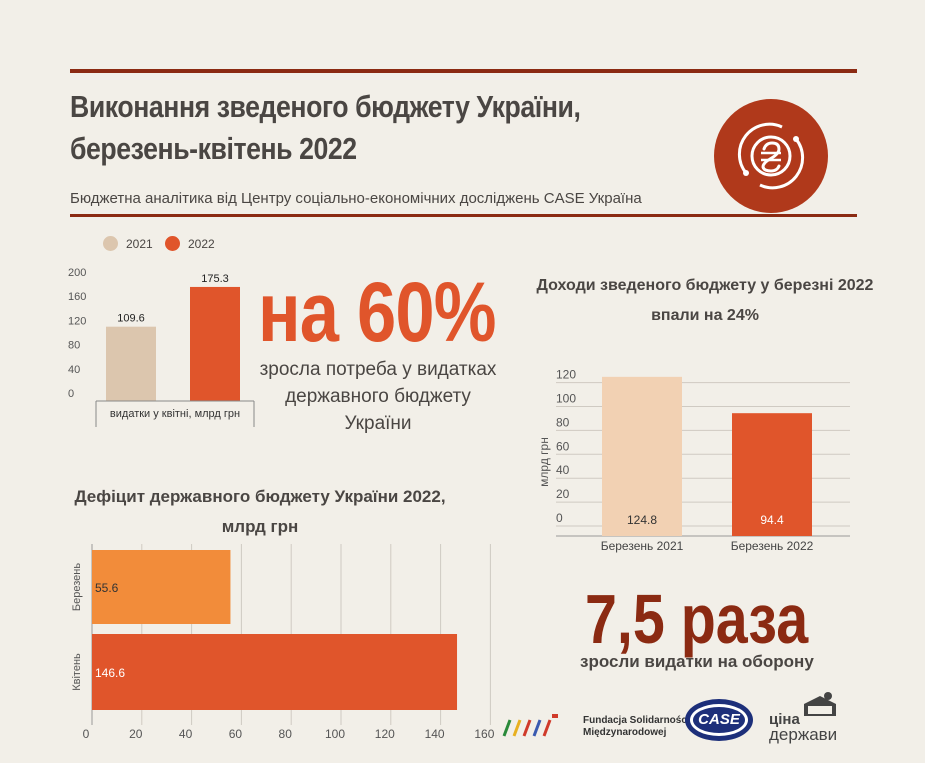 The height and width of the screenshot is (763, 925). What do you see at coordinates (77, 273) in the screenshot?
I see `y-tick-label: 200` at bounding box center [77, 273].